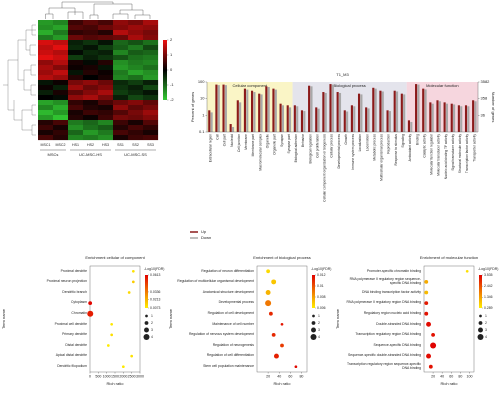 Image resolution: width=500 pixels, height=400 pixels. What do you see at coordinates (107, 376) in the screenshot?
I see `x-tick-label: 1000` at bounding box center [107, 376].